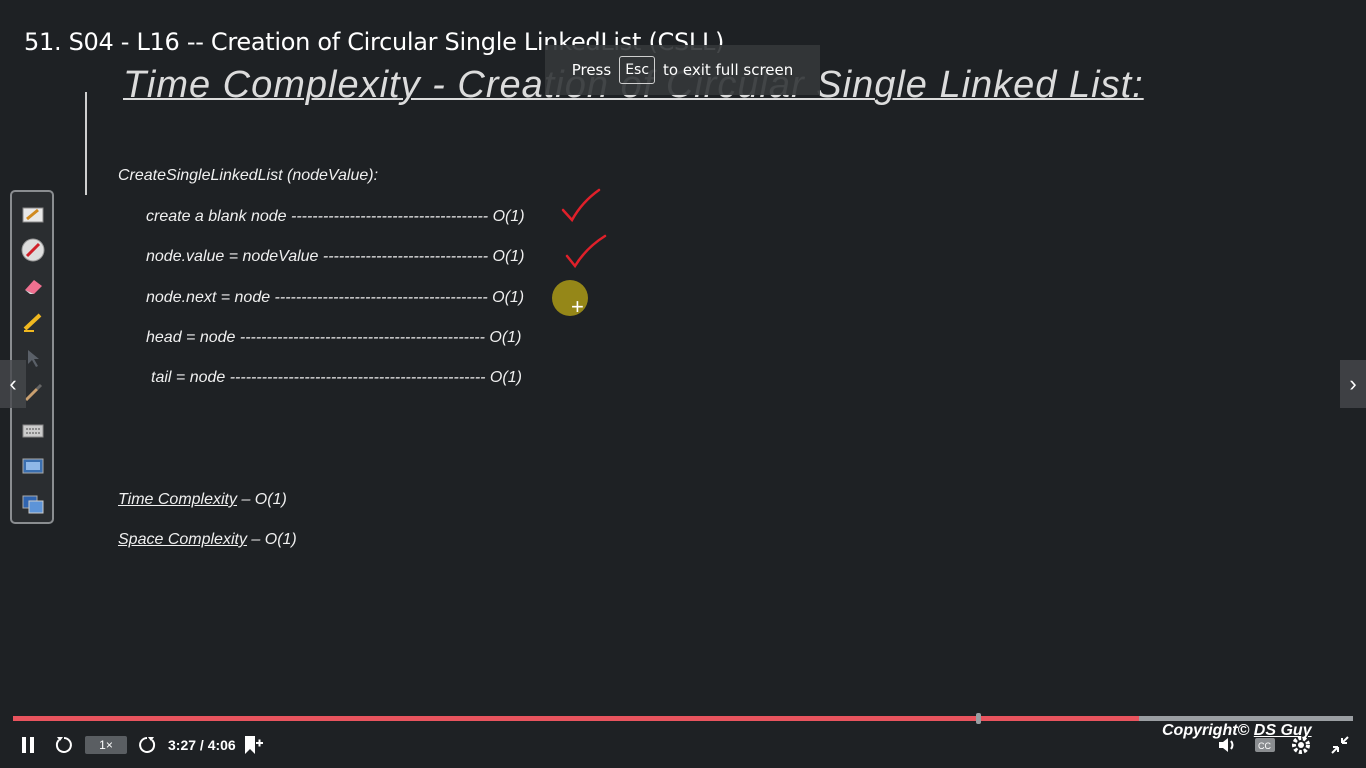 The width and height of the screenshot is (1366, 768). I want to click on exit-fullscreen-icon, so click(1340, 745).